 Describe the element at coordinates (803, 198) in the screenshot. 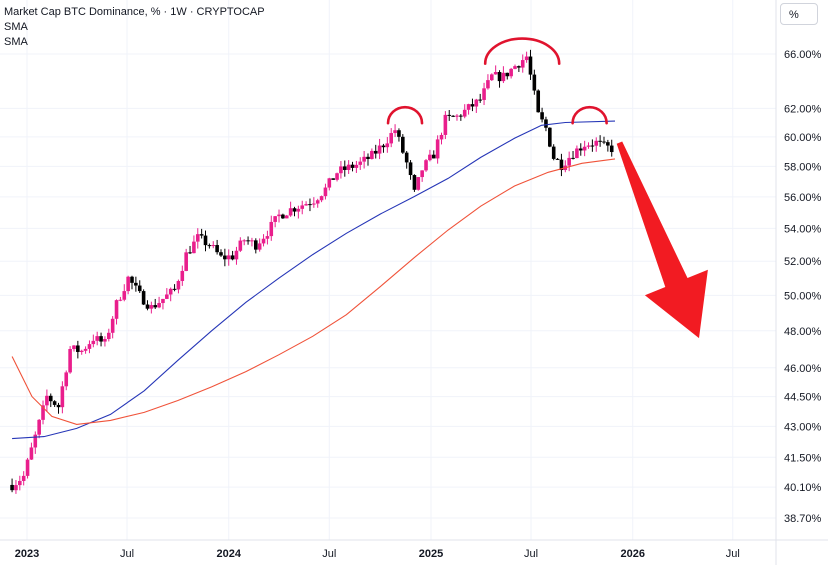

I see `y-tick-label: 56.00%` at that location.